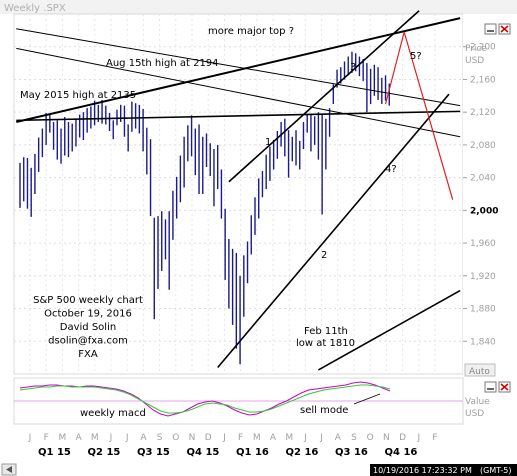 The width and height of the screenshot is (517, 476). What do you see at coordinates (258, 7) in the screenshot?
I see `title-bar: Weekly .SPX` at bounding box center [258, 7].